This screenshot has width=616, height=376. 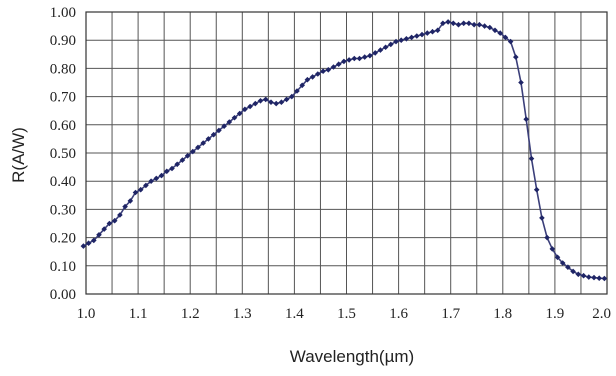 I want to click on x-tick-label: 1.5, so click(x=346, y=314).